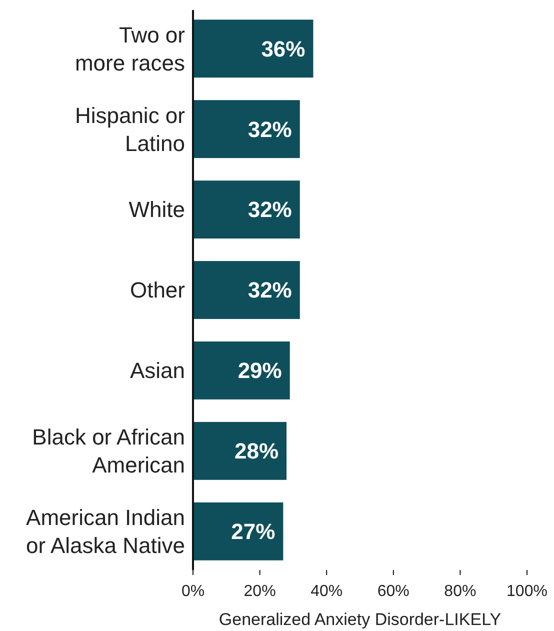  I want to click on x-tick-label: 0%, so click(193, 591).